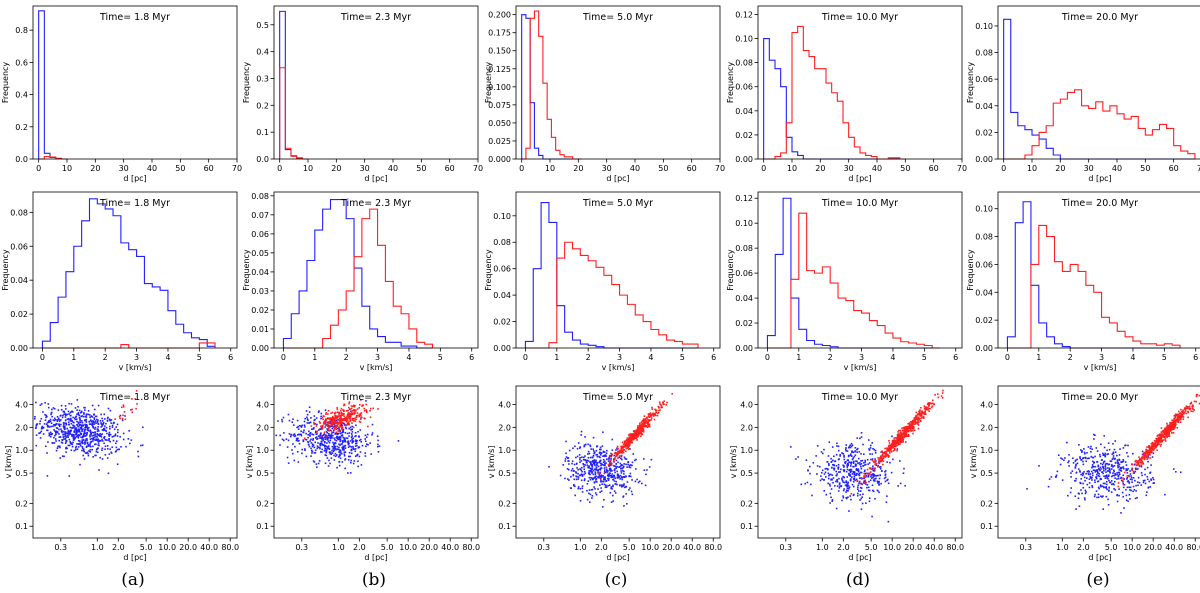  I want to click on x-tick-label: 80.0, so click(955, 547).